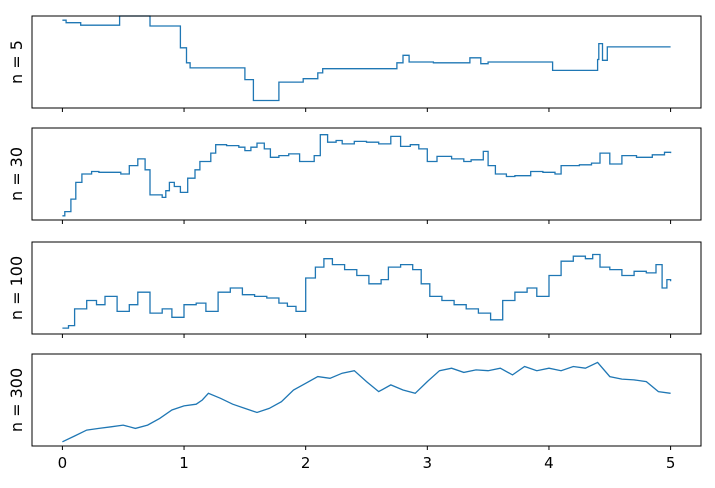 The width and height of the screenshot is (715, 488). What do you see at coordinates (16, 174) in the screenshot?
I see `y-axis-label: n = 30` at bounding box center [16, 174].